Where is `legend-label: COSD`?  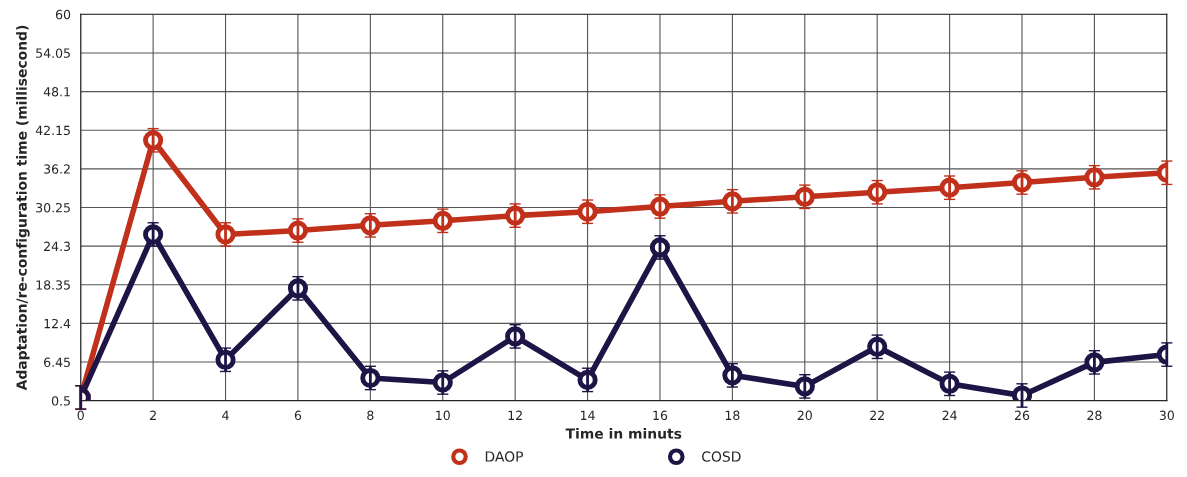 legend-label: COSD is located at coordinates (721, 456).